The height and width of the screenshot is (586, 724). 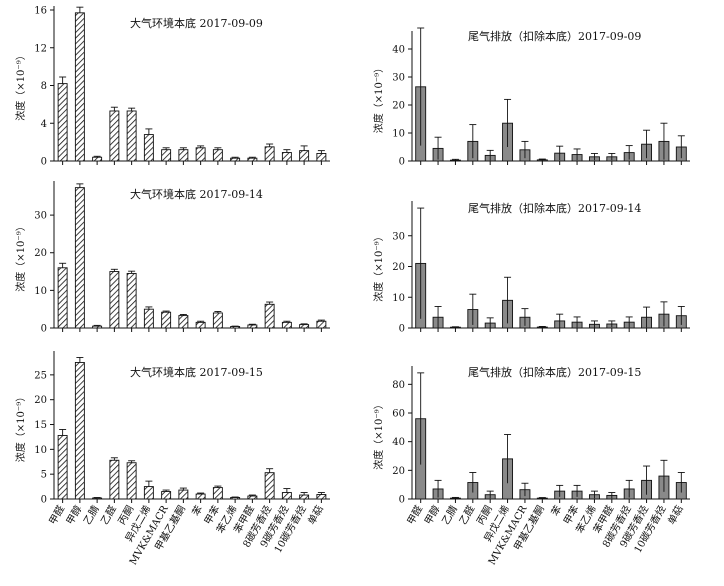 What do you see at coordinates (554, 372) in the screenshot?
I see `panel-title: 尾气排放（扣除本底）2017-09-15` at bounding box center [554, 372].